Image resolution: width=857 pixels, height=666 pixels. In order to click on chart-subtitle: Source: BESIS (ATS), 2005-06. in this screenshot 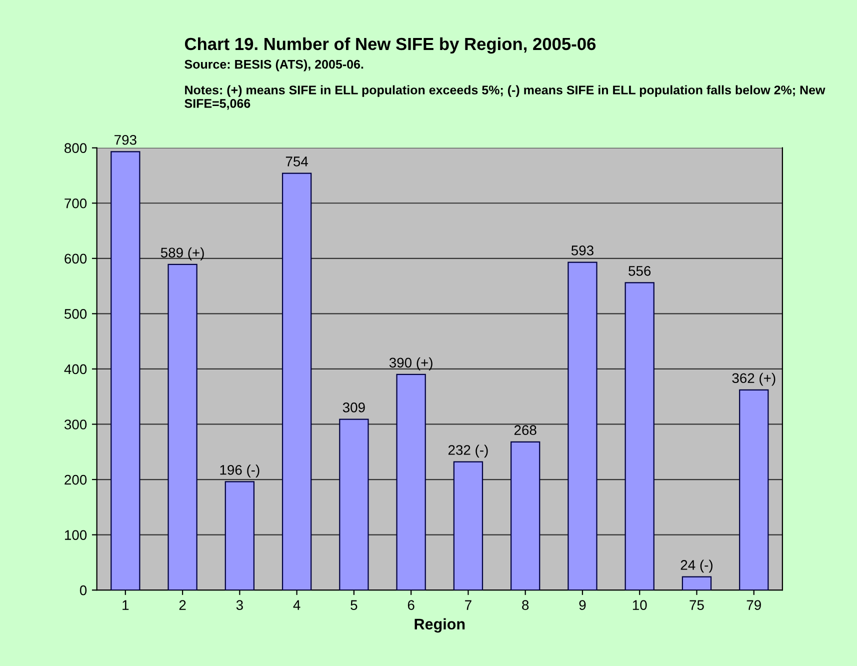, I will do `click(274, 66)`.